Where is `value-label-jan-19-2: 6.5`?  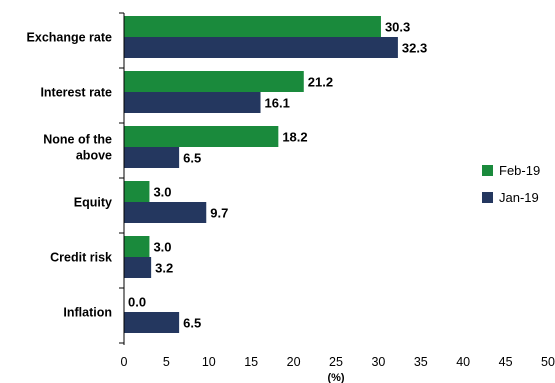 value-label-jan-19-2: 6.5 is located at coordinates (192, 158).